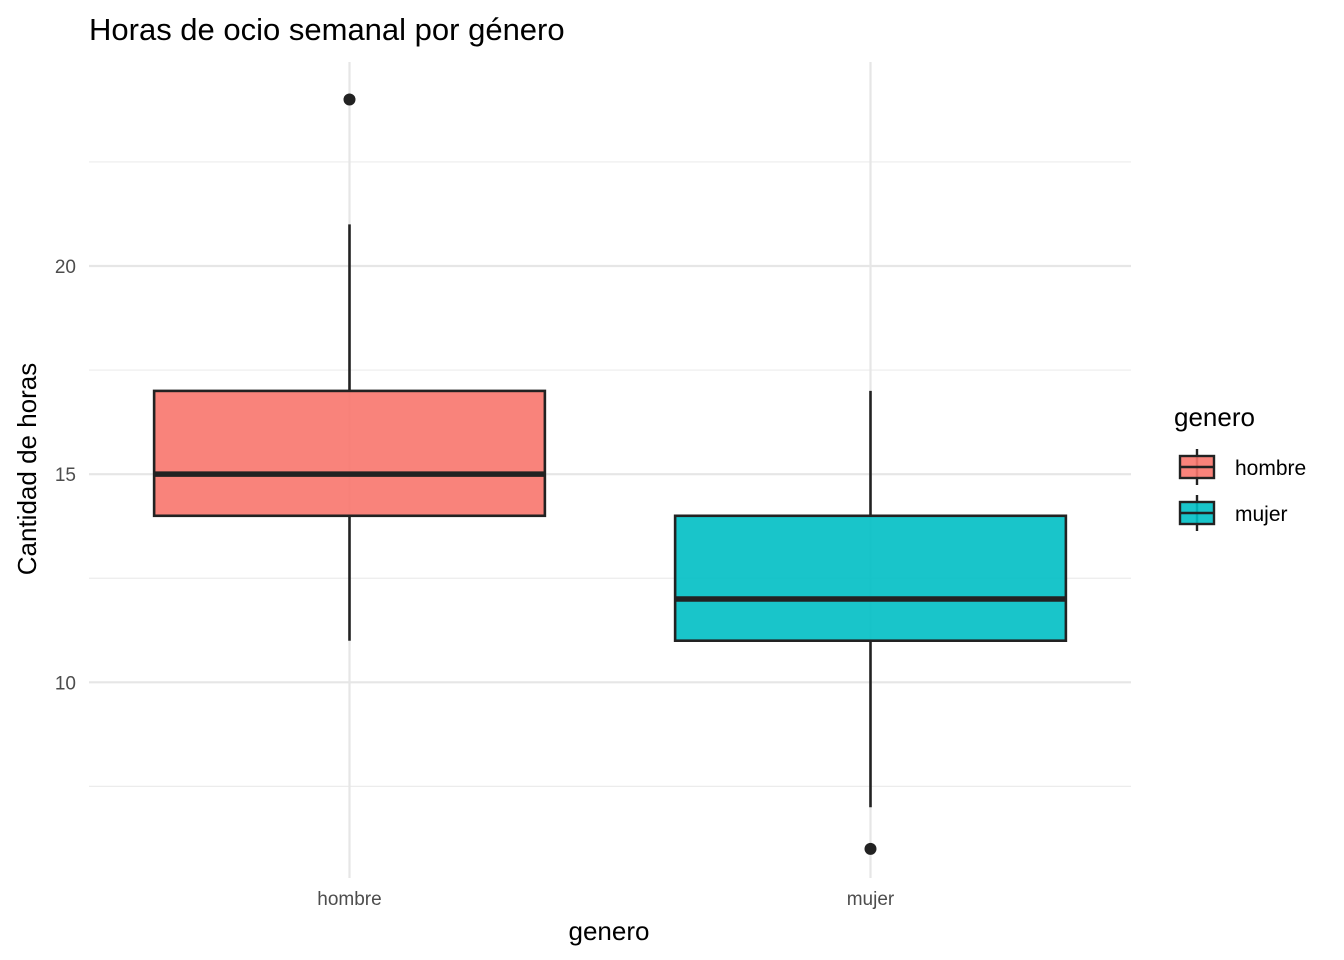 The width and height of the screenshot is (1344, 960). Describe the element at coordinates (349, 899) in the screenshot. I see `x-tick-label: hombre` at that location.